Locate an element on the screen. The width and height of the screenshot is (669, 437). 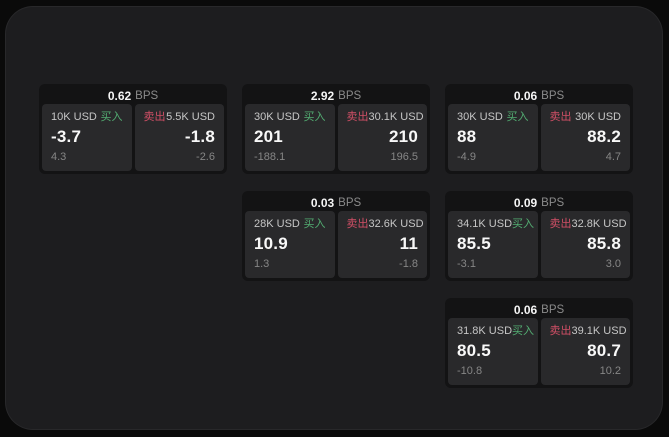
sell-pane-header: 卖出 32.8K USD is located at coordinates (588, 224).